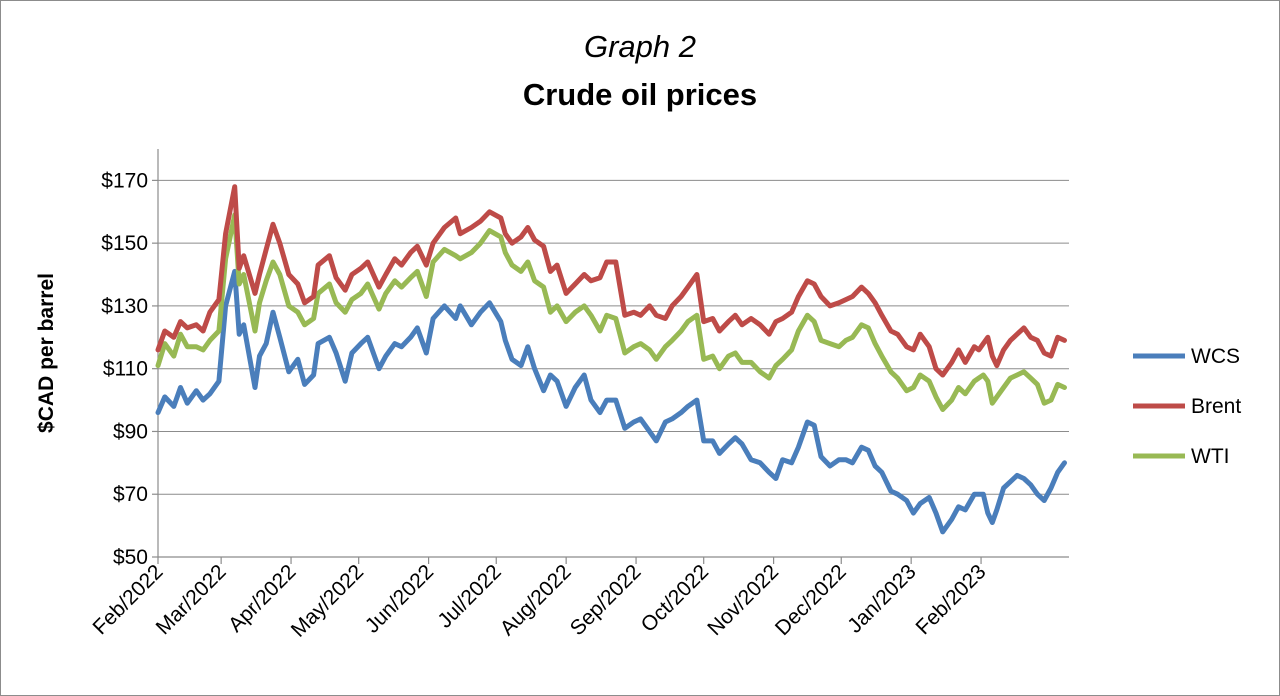 The width and height of the screenshot is (1280, 696). What do you see at coordinates (130, 494) in the screenshot?
I see `y-tick-label: $70` at bounding box center [130, 494].